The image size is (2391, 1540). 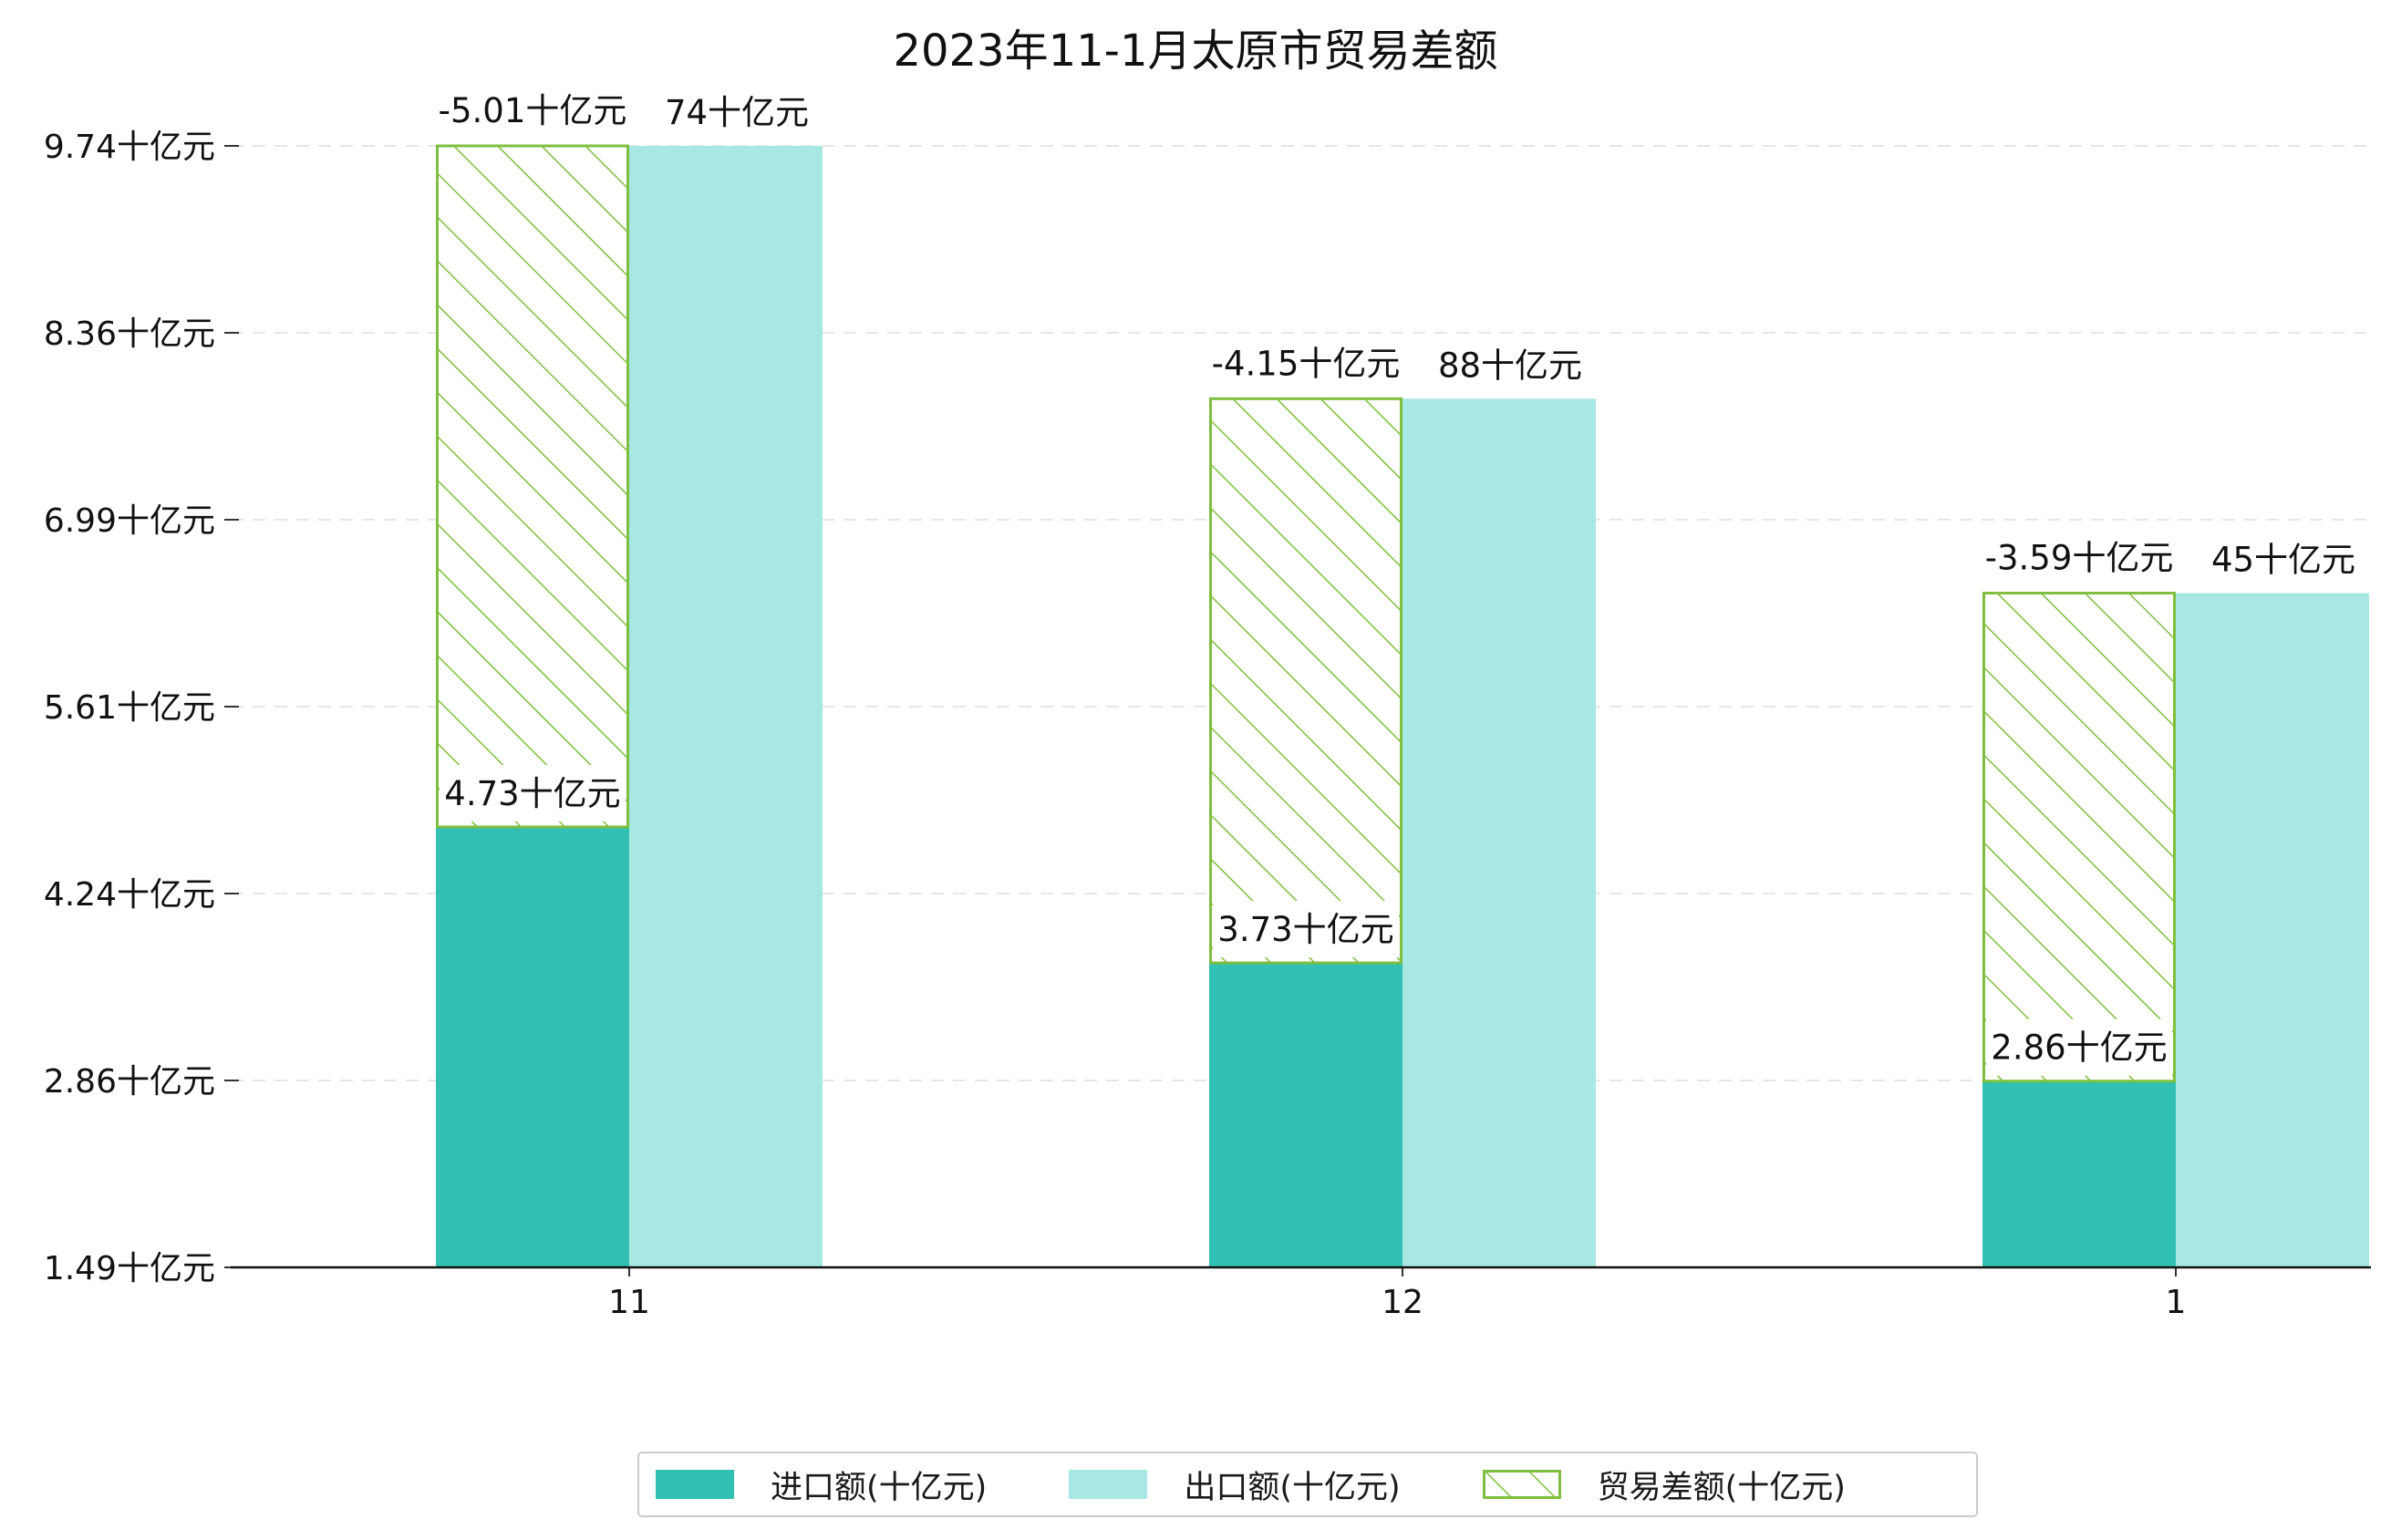 I want to click on export-value-label-group: 45十亿元, so click(x=2283, y=559).